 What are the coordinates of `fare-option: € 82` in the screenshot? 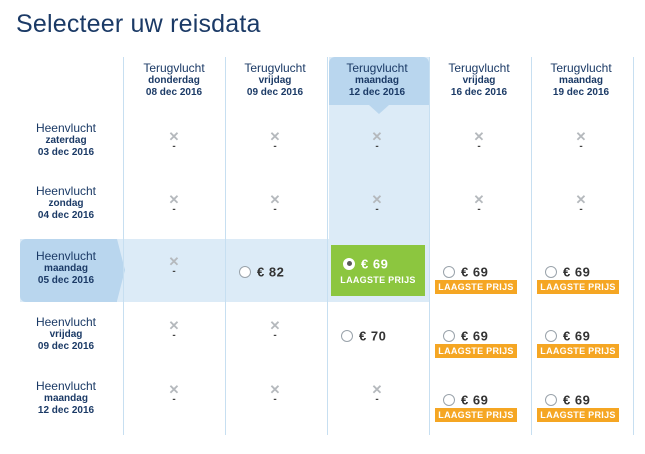 It's located at (261, 272).